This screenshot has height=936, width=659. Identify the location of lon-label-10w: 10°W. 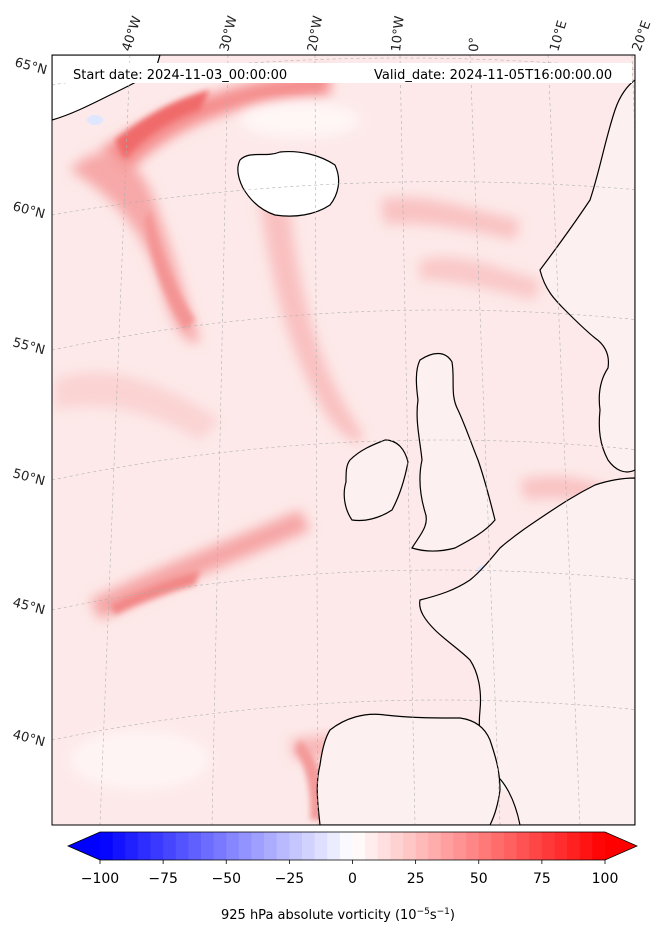
(398, 33).